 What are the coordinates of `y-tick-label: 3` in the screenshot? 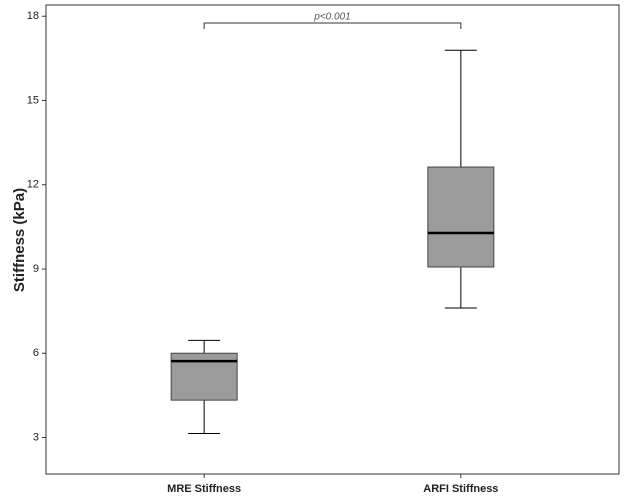 It's located at (36, 437).